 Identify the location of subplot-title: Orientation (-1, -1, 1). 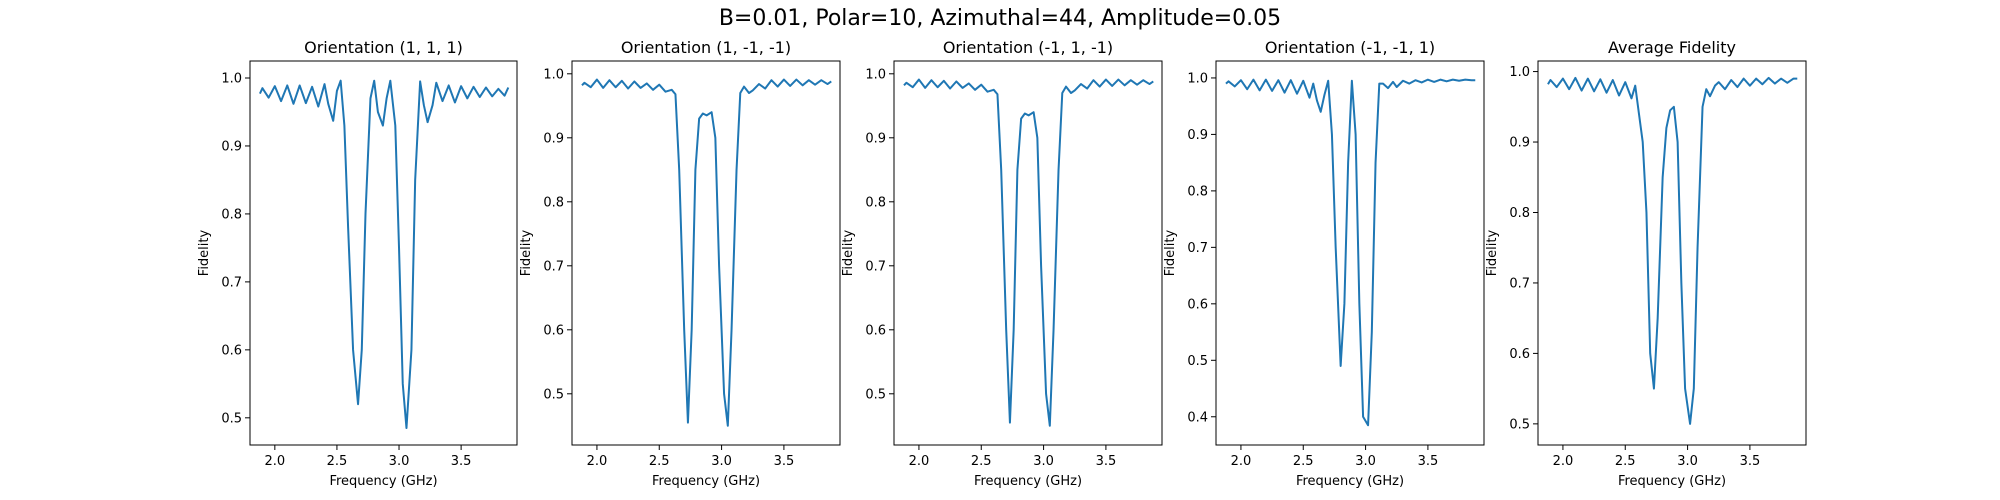
(1350, 47).